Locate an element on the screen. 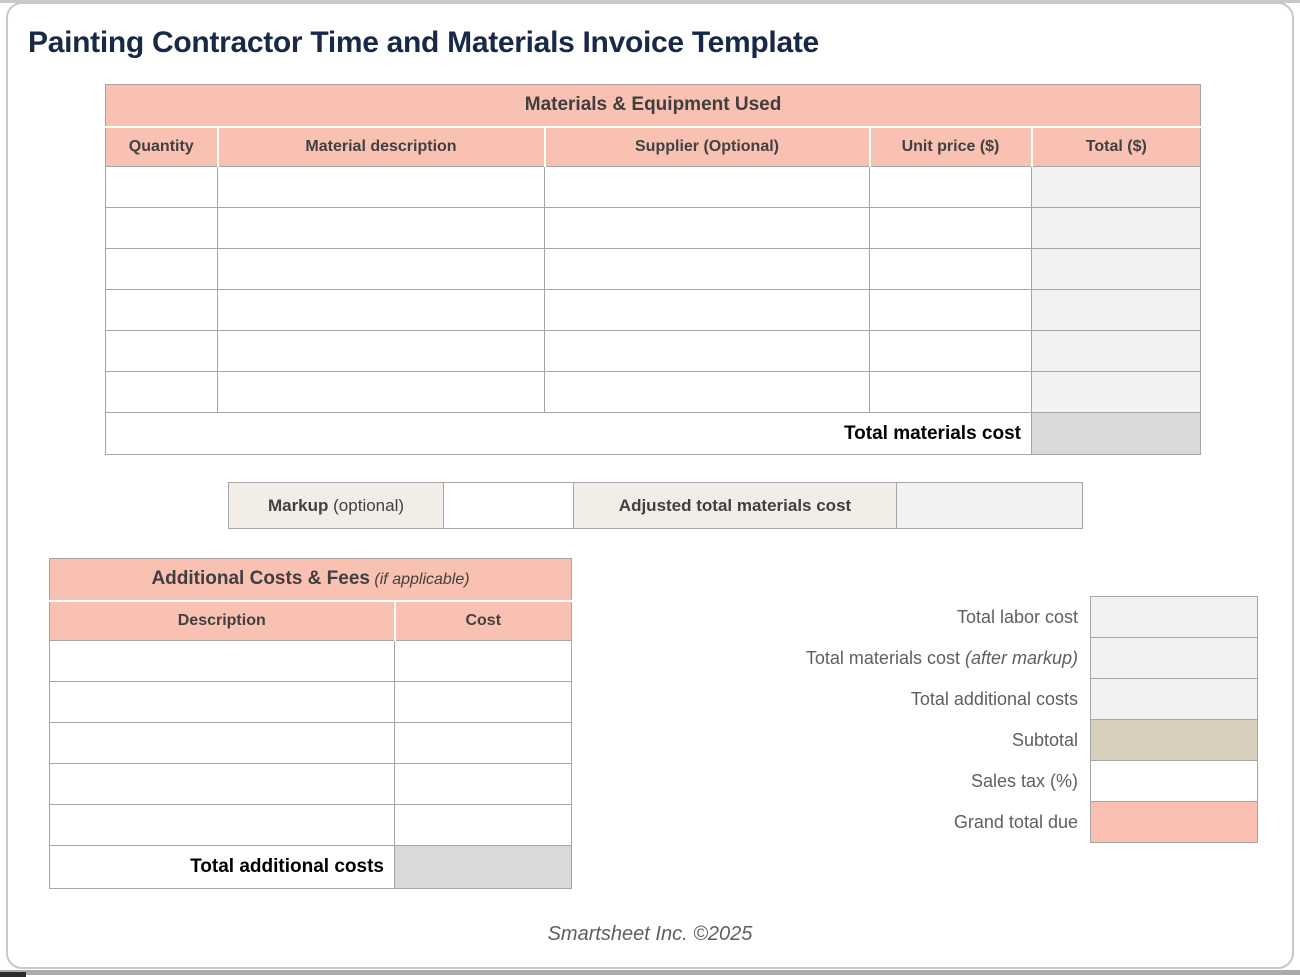 The height and width of the screenshot is (977, 1300). total-materials-cost-label: Total materials cost is located at coordinates (568, 433).